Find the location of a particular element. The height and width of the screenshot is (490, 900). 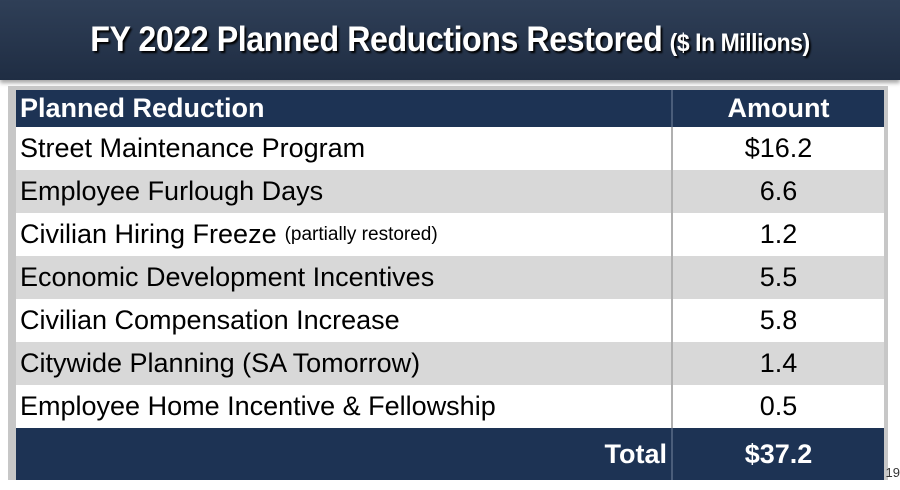

table-row: Citywide Planning (SA Tomorrow) 1.4 is located at coordinates (450, 363).